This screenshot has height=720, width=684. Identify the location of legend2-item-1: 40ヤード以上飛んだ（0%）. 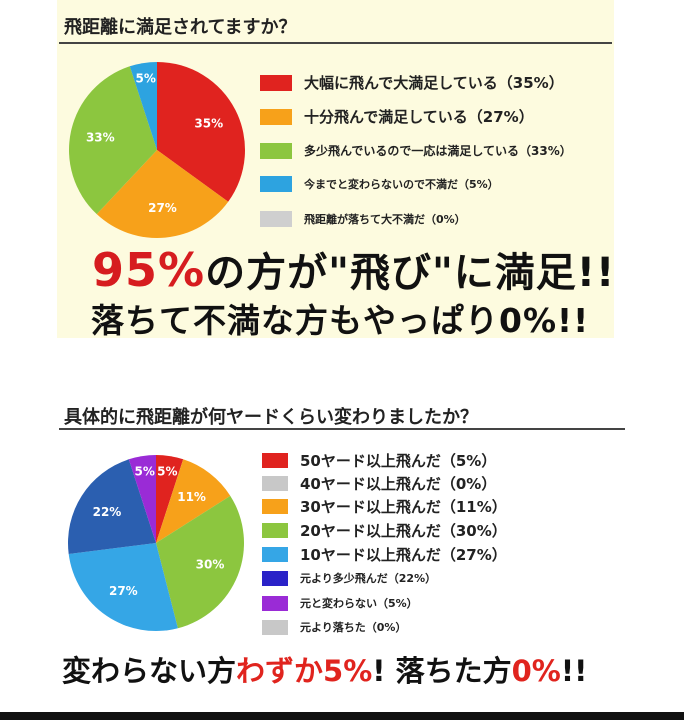
(379, 483).